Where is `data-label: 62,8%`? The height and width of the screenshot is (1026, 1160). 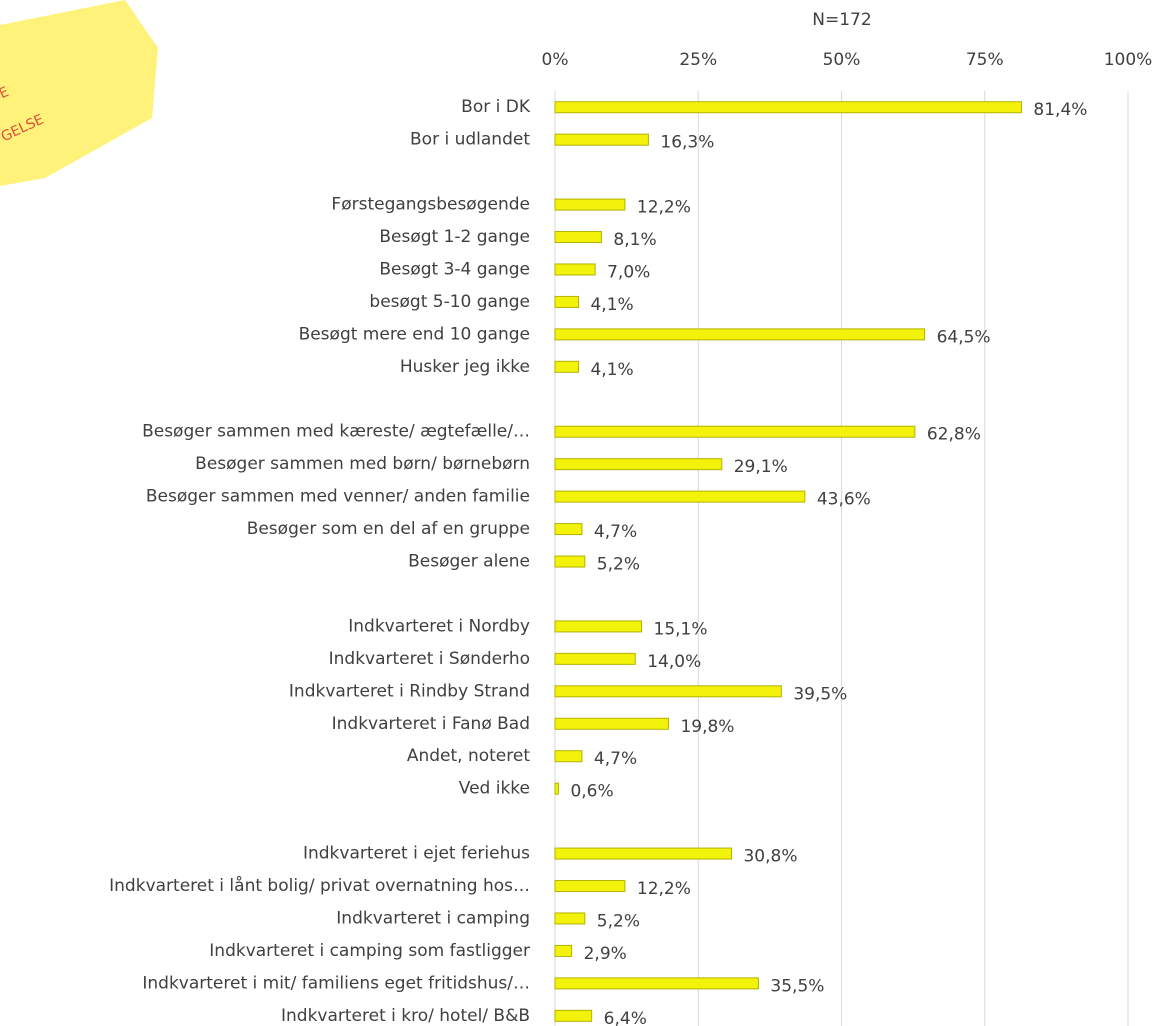
data-label: 62,8% is located at coordinates (954, 435).